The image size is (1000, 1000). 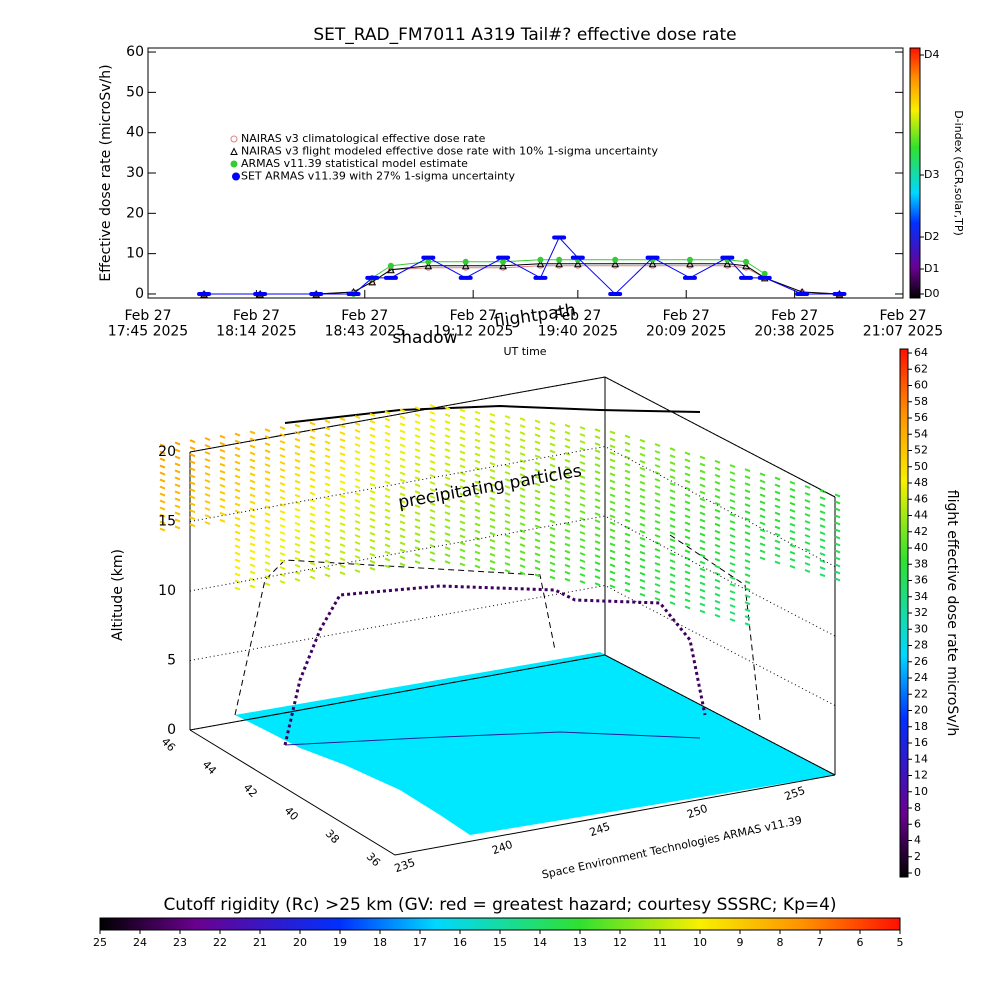 I want to click on x-tick-label: Feb 27 19:12 2025, so click(x=473, y=323).